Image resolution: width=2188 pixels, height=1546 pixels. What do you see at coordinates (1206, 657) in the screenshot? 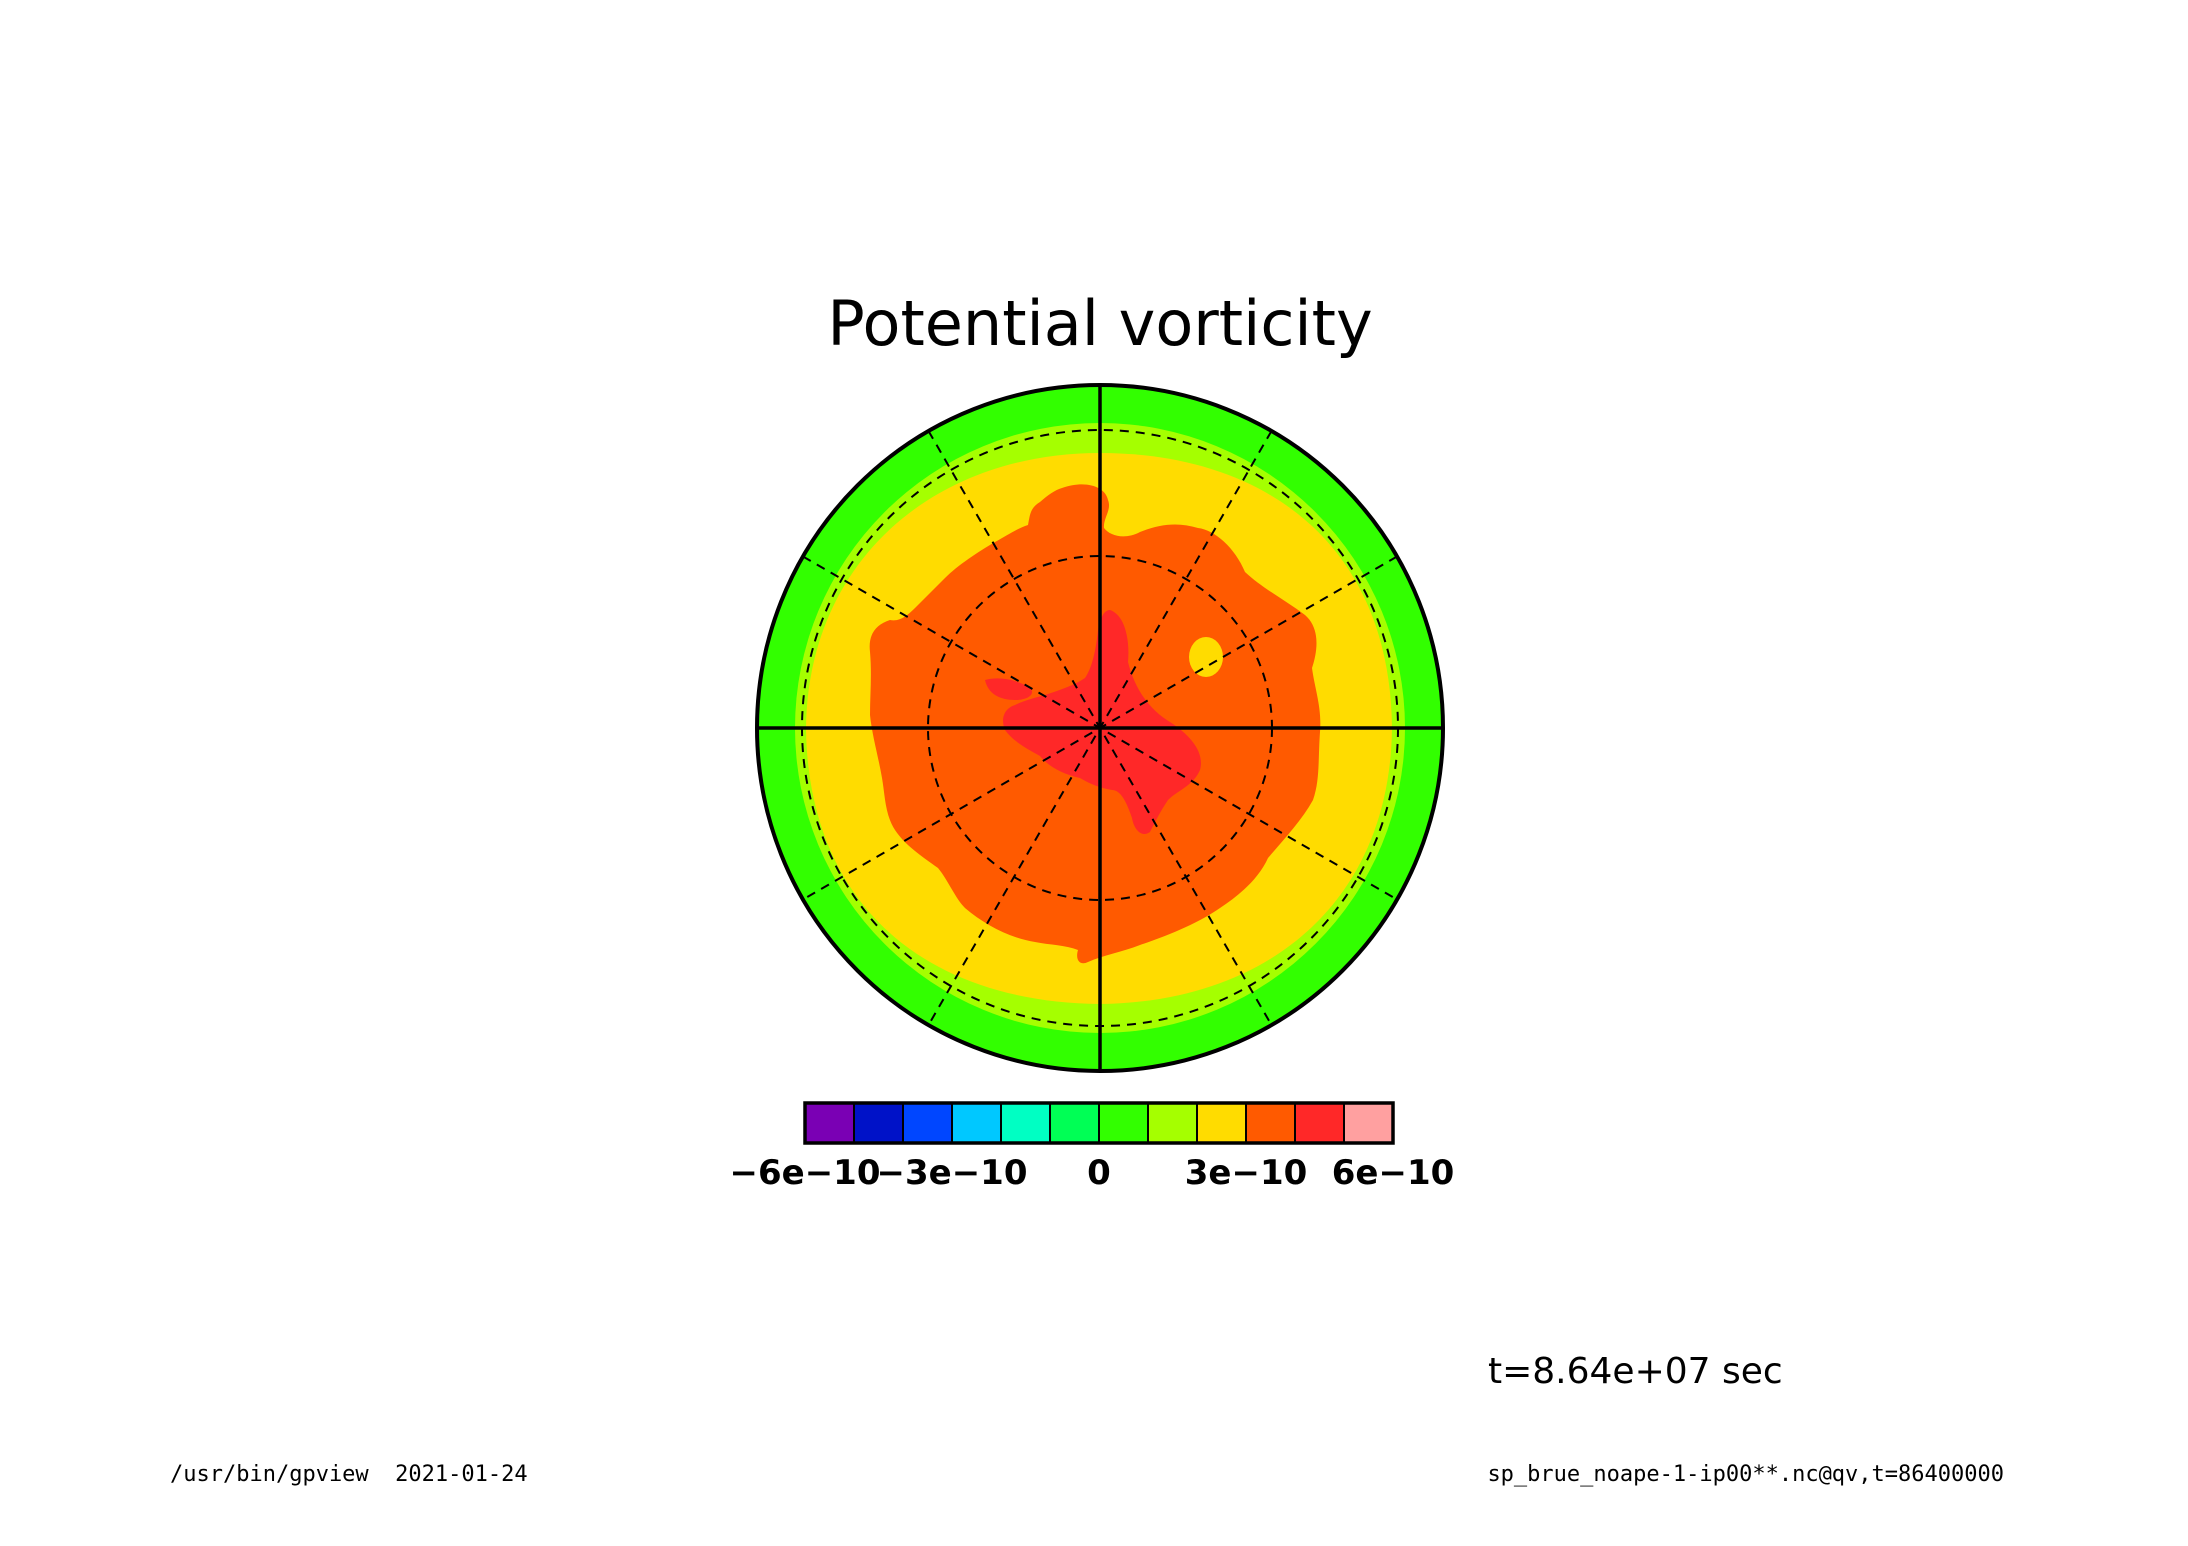
I see `field-hole` at bounding box center [1206, 657].